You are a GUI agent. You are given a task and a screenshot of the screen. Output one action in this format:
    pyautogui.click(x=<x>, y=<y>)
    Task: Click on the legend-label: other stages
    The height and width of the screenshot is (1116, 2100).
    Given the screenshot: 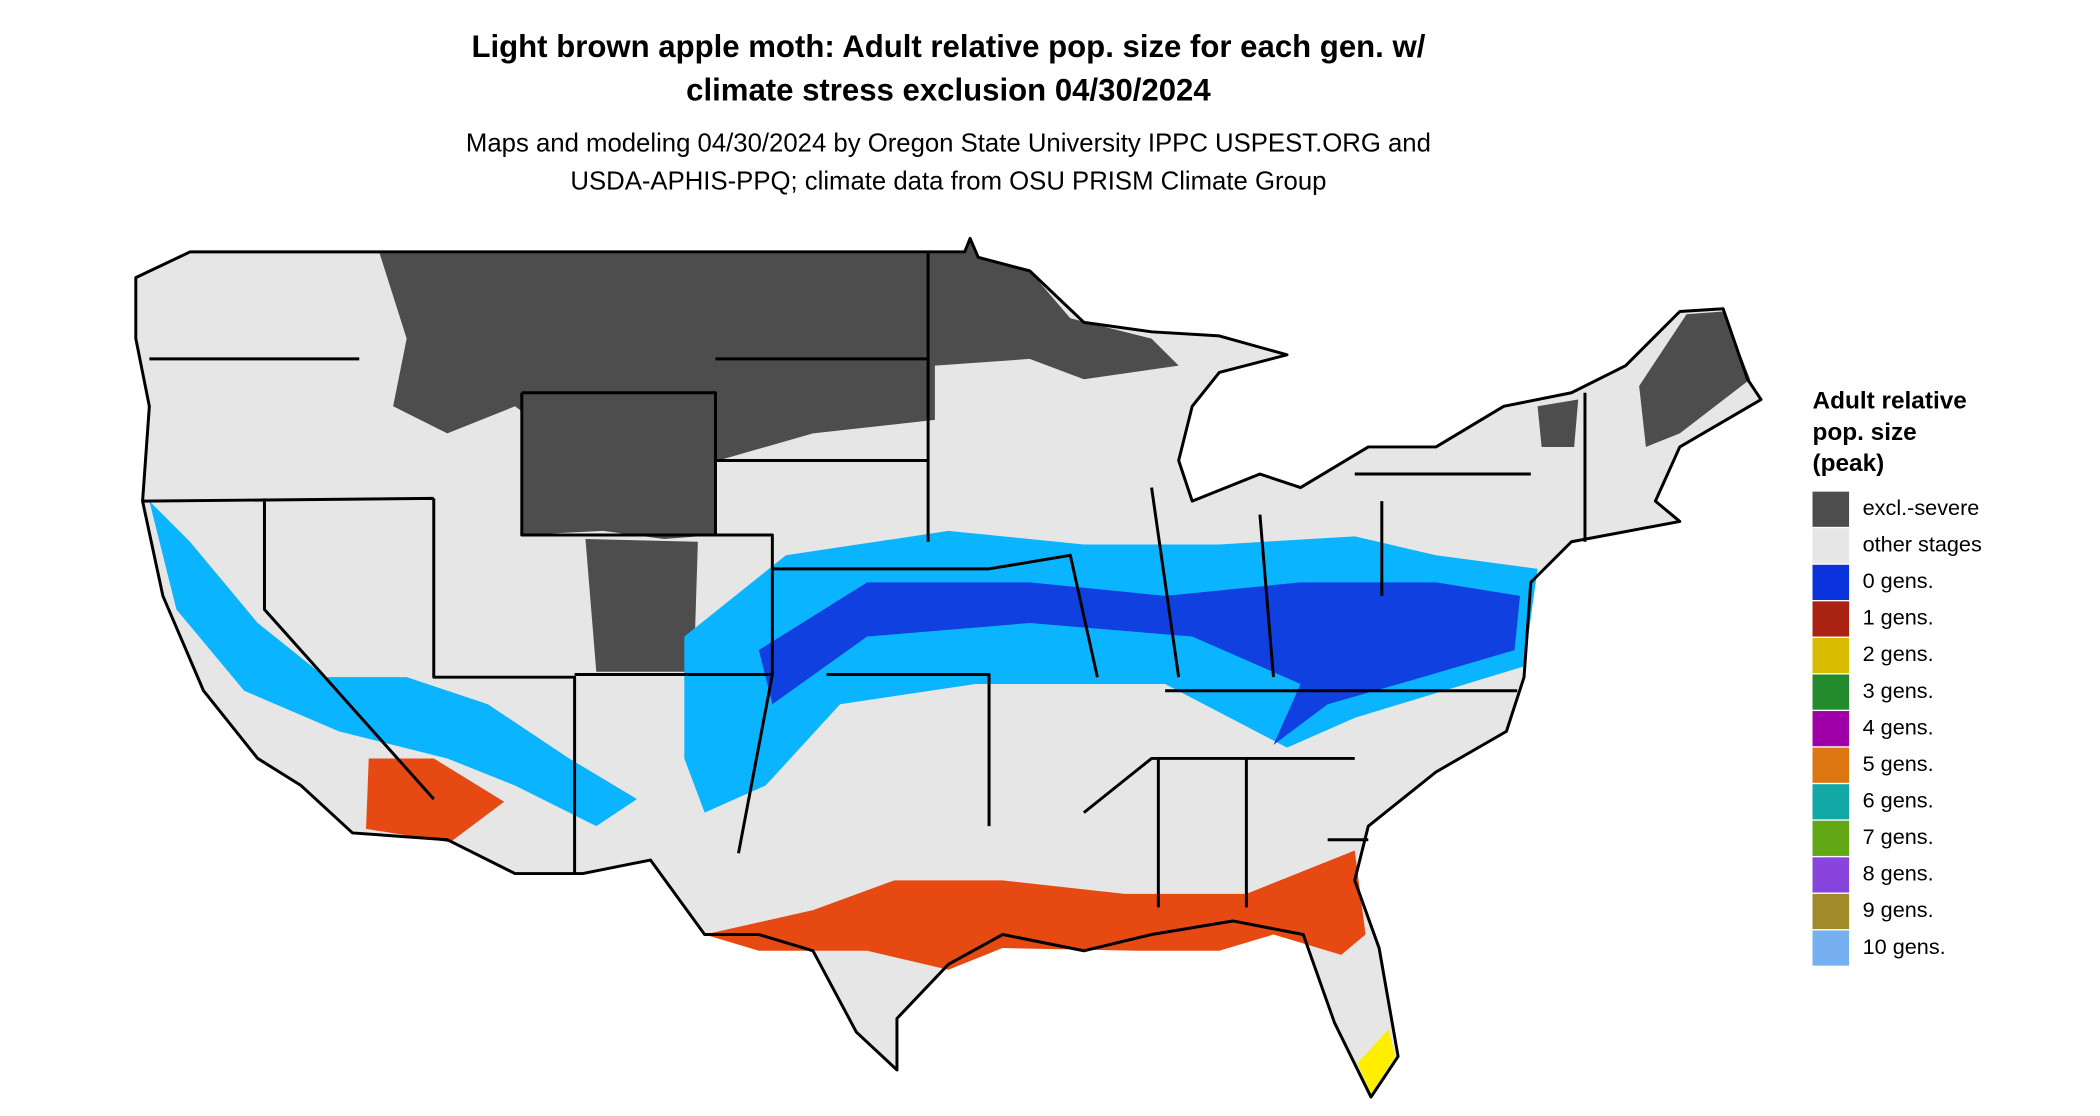 What is the action you would take?
    pyautogui.click(x=1922, y=544)
    